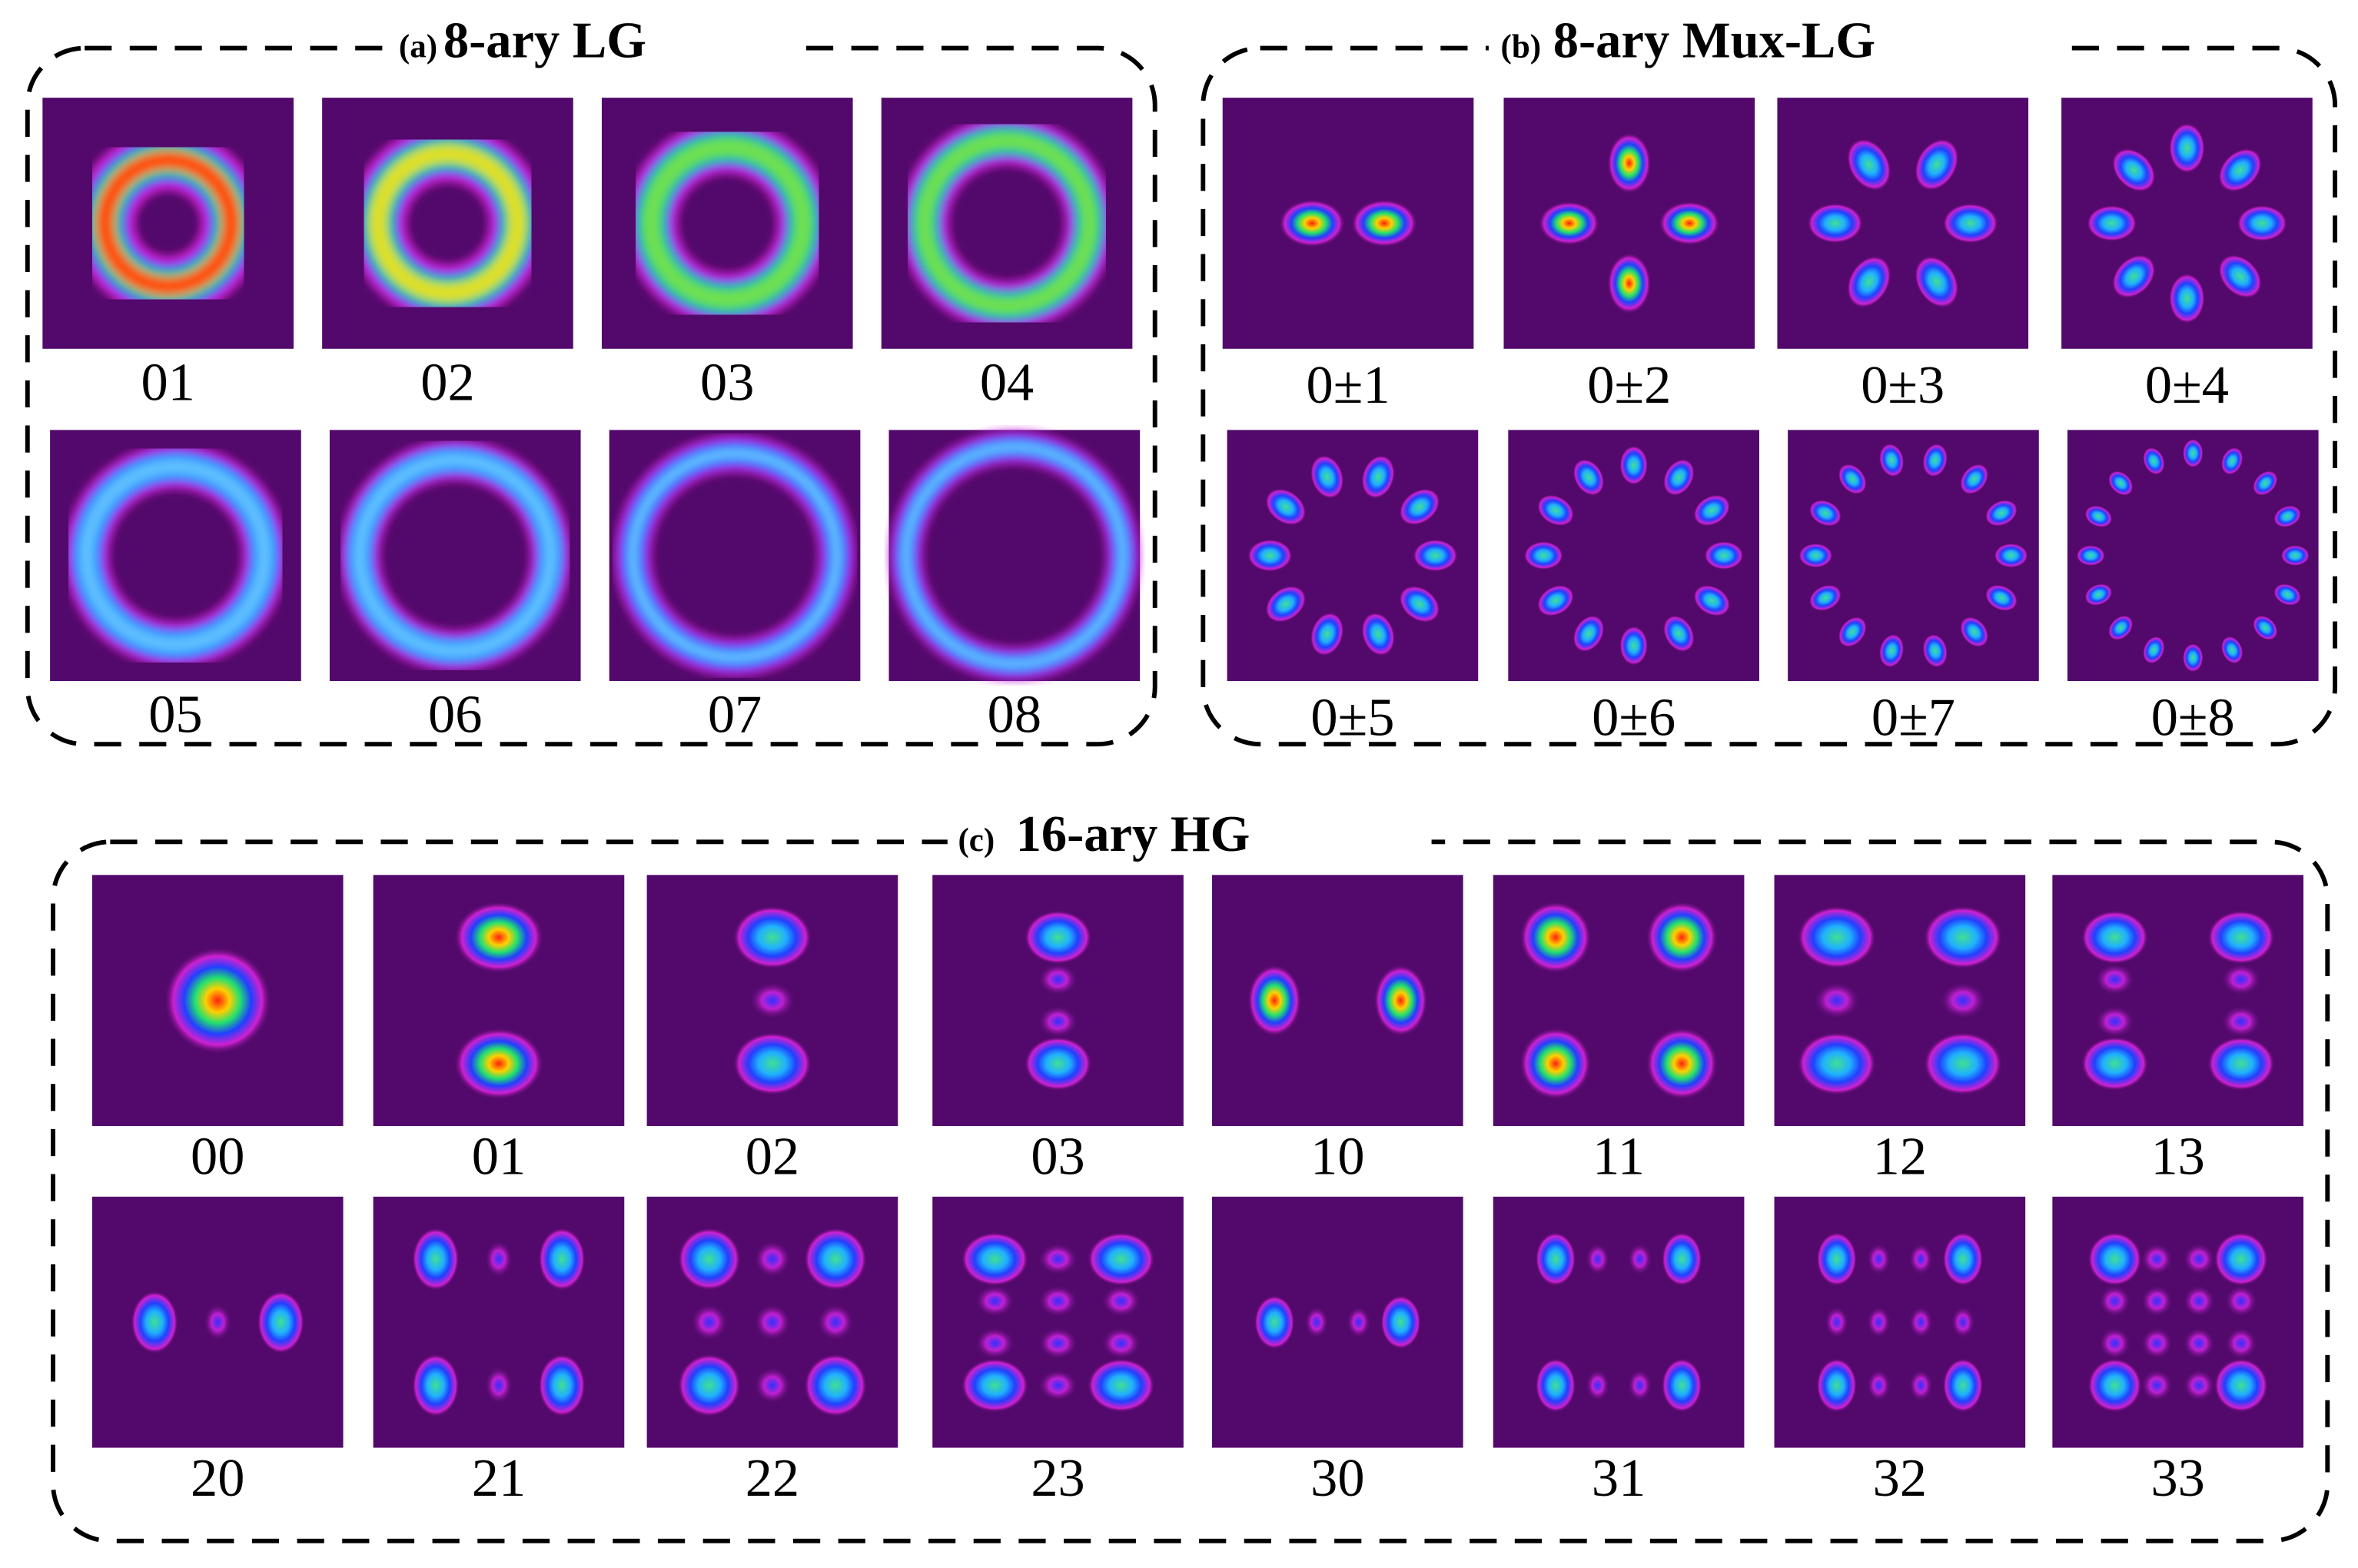 The height and width of the screenshot is (1568, 2358). I want to click on image-label: 0±1, so click(1348, 385).